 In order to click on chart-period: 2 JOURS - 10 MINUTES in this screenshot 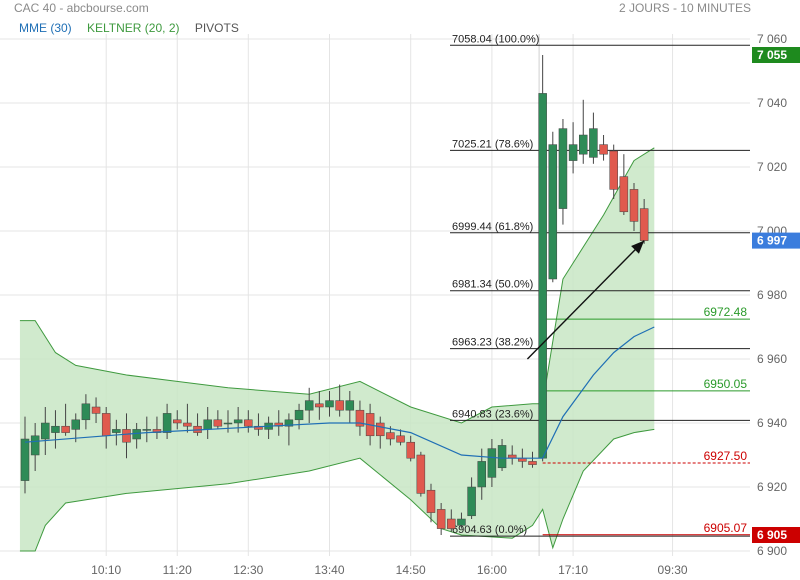, I will do `click(684, 8)`.